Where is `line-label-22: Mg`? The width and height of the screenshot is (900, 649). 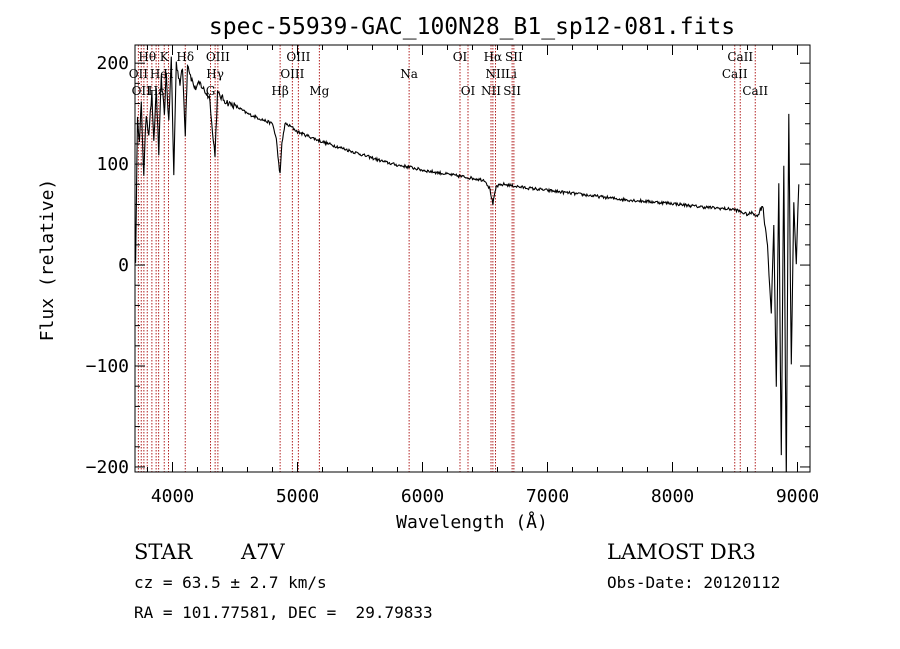
line-label-22: Mg is located at coordinates (319, 91).